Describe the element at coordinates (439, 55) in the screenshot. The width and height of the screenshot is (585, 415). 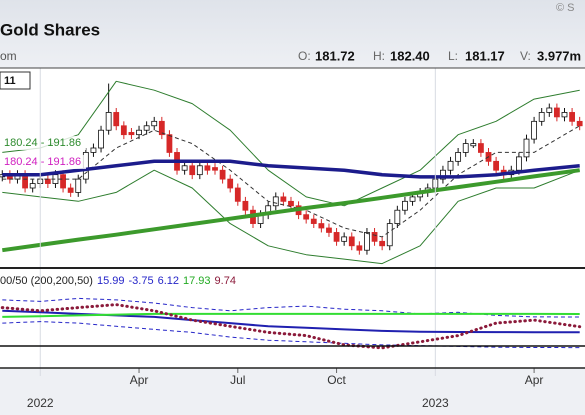
I see `quote: O: 181.72 H: 182.40 L: 181.17 V: 3.977m` at that location.